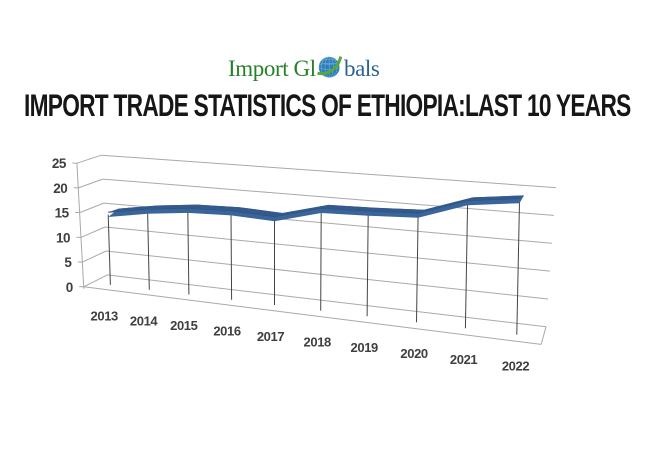 The width and height of the screenshot is (650, 450). What do you see at coordinates (463, 359) in the screenshot?
I see `svg-text: 2021` at bounding box center [463, 359].